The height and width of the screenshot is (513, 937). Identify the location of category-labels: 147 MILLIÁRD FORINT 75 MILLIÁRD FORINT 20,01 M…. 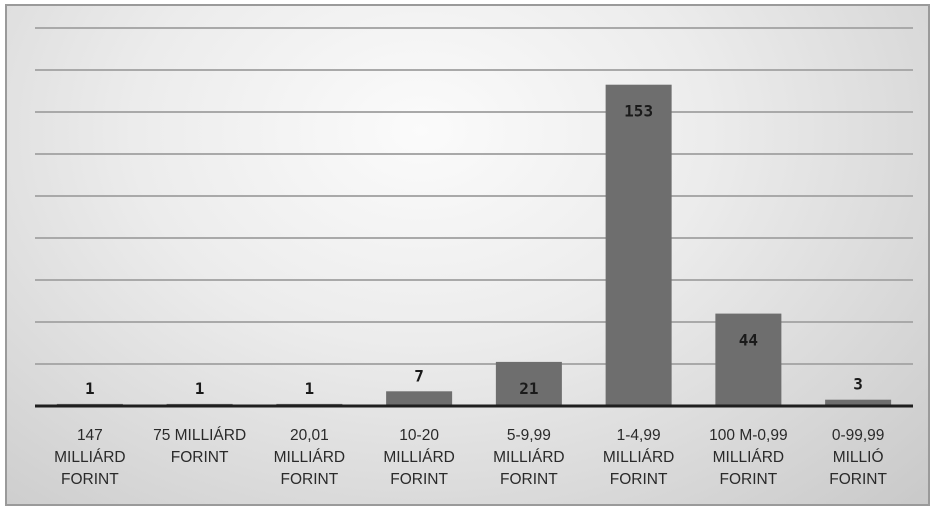
(470, 457).